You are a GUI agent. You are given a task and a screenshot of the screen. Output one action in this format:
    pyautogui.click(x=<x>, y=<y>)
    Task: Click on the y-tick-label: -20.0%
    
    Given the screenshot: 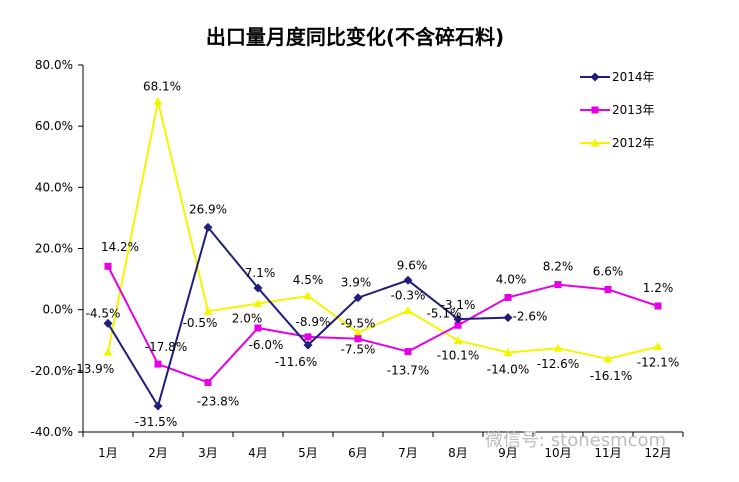 What is the action you would take?
    pyautogui.click(x=52, y=371)
    